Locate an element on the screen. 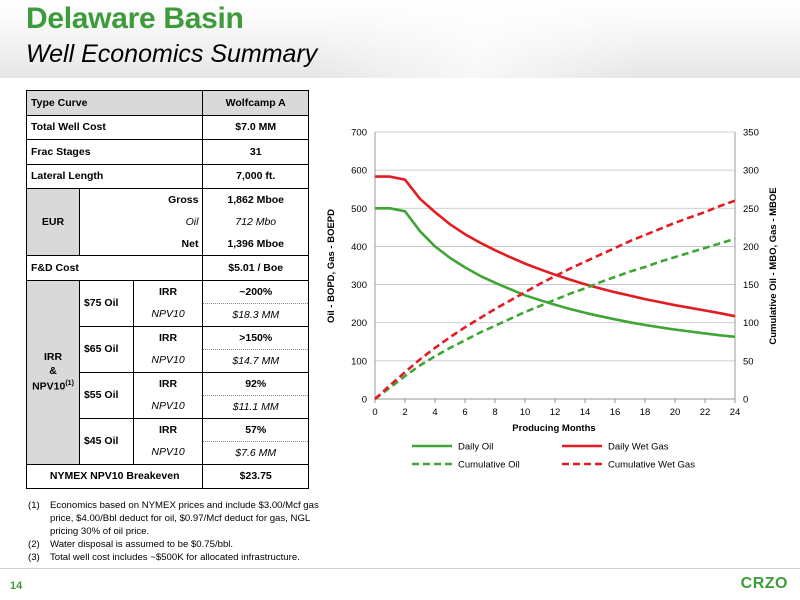 This screenshot has height=600, width=800. slide-header: Delaware Basin Well Economics Summary is located at coordinates (400, 39).